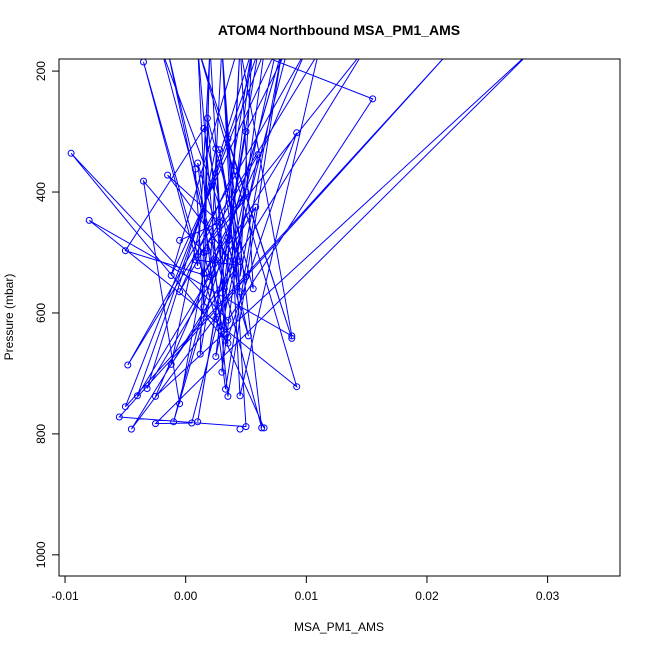 This screenshot has width=650, height=650. Describe the element at coordinates (9, 317) in the screenshot. I see `y-axis-label: Pressure (mbar)` at that location.